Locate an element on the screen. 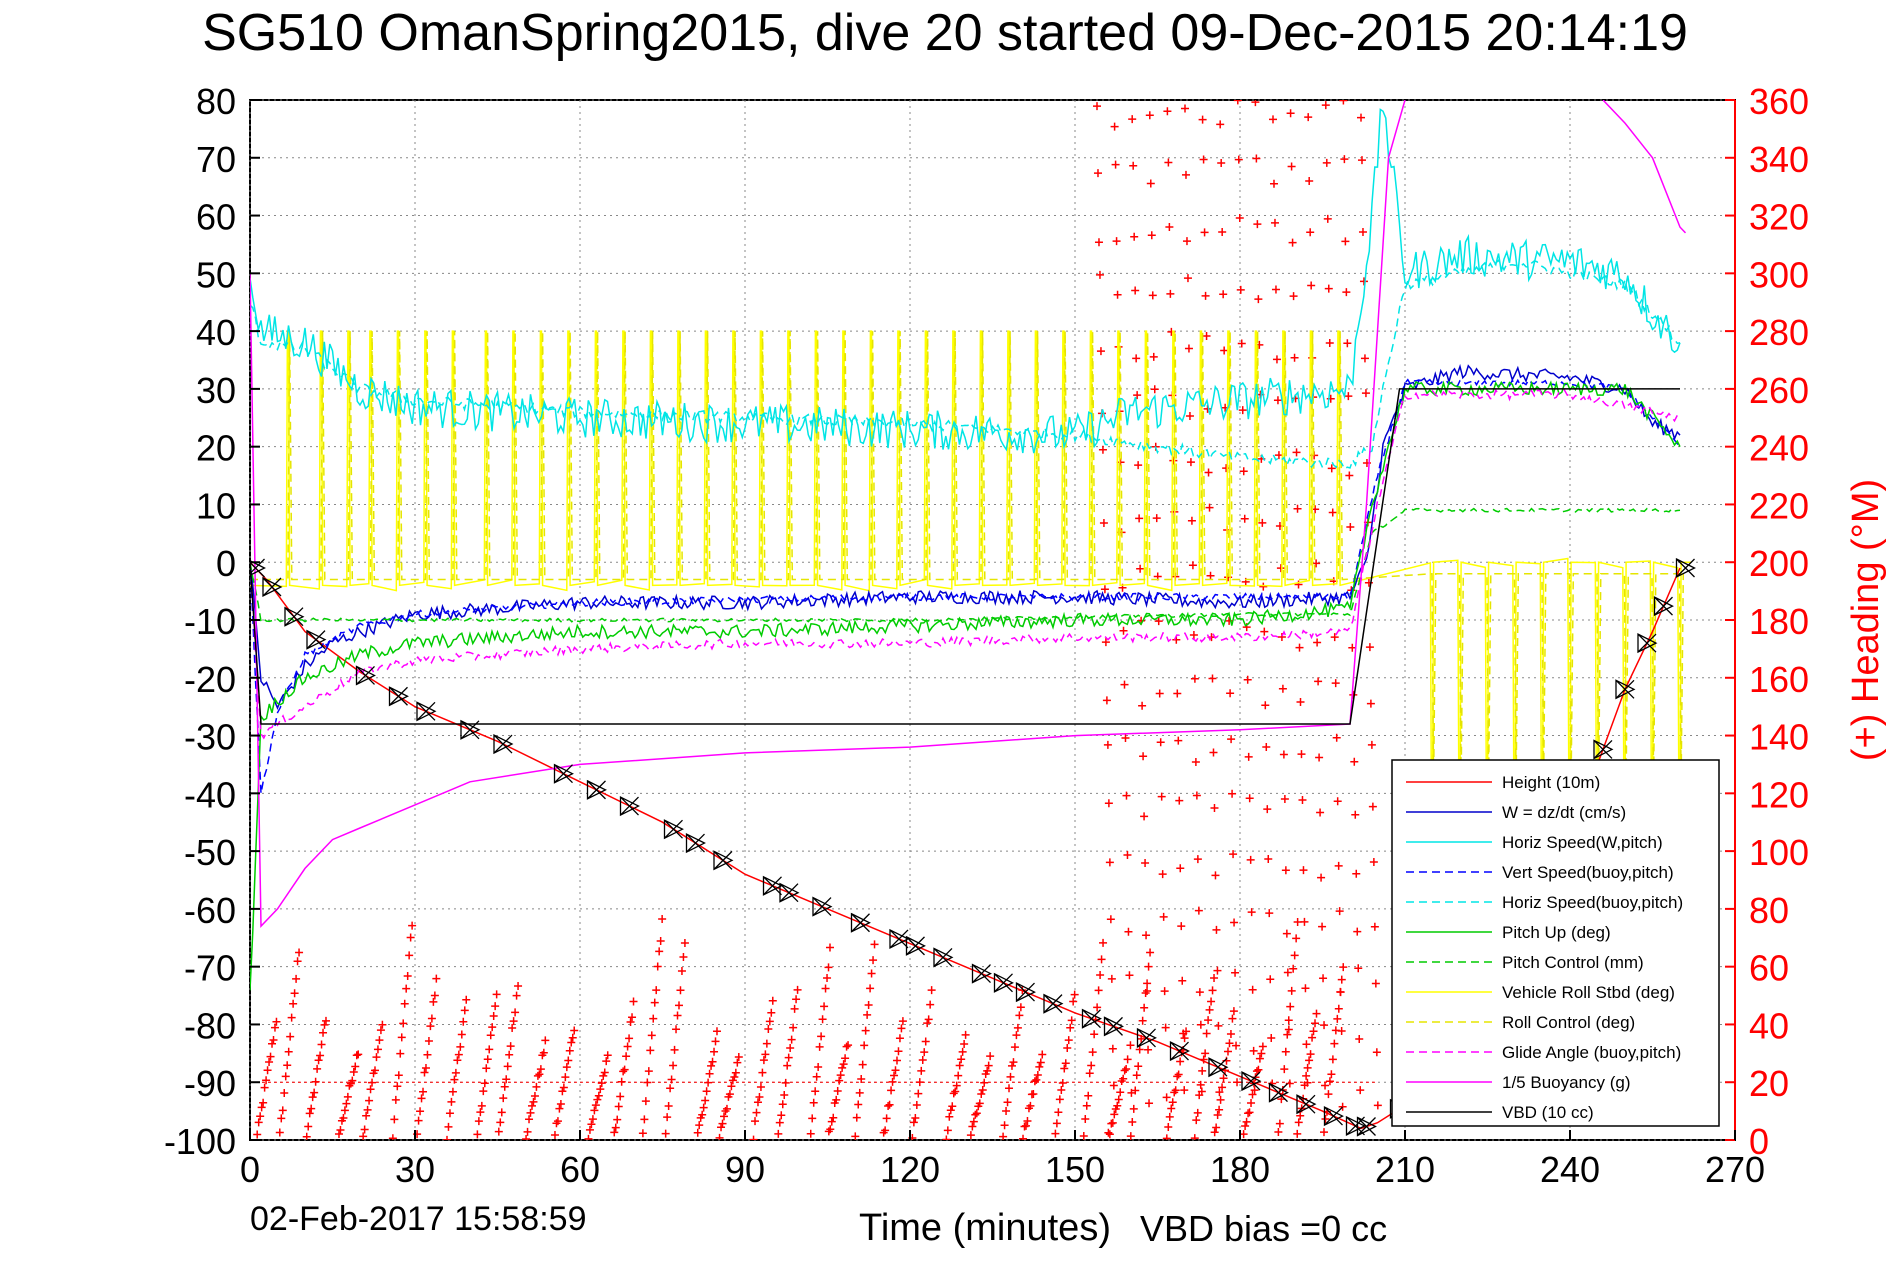 This screenshot has width=1891, height=1262. y-tick-label: -90 is located at coordinates (210, 1083).